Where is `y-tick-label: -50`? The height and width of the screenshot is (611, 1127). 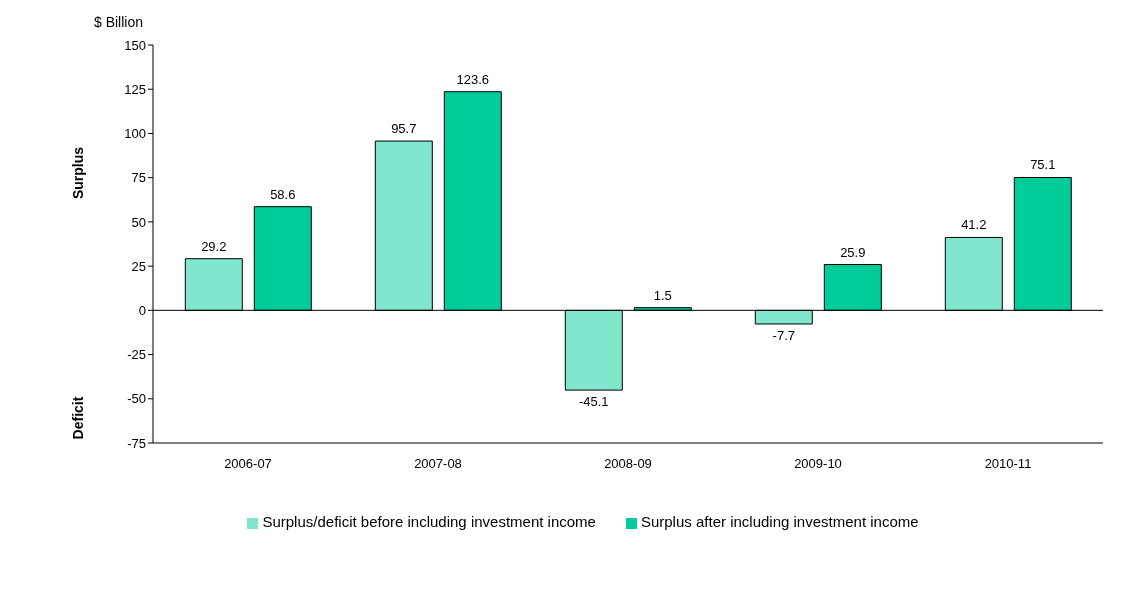
y-tick-label: -50 is located at coordinates (136, 399).